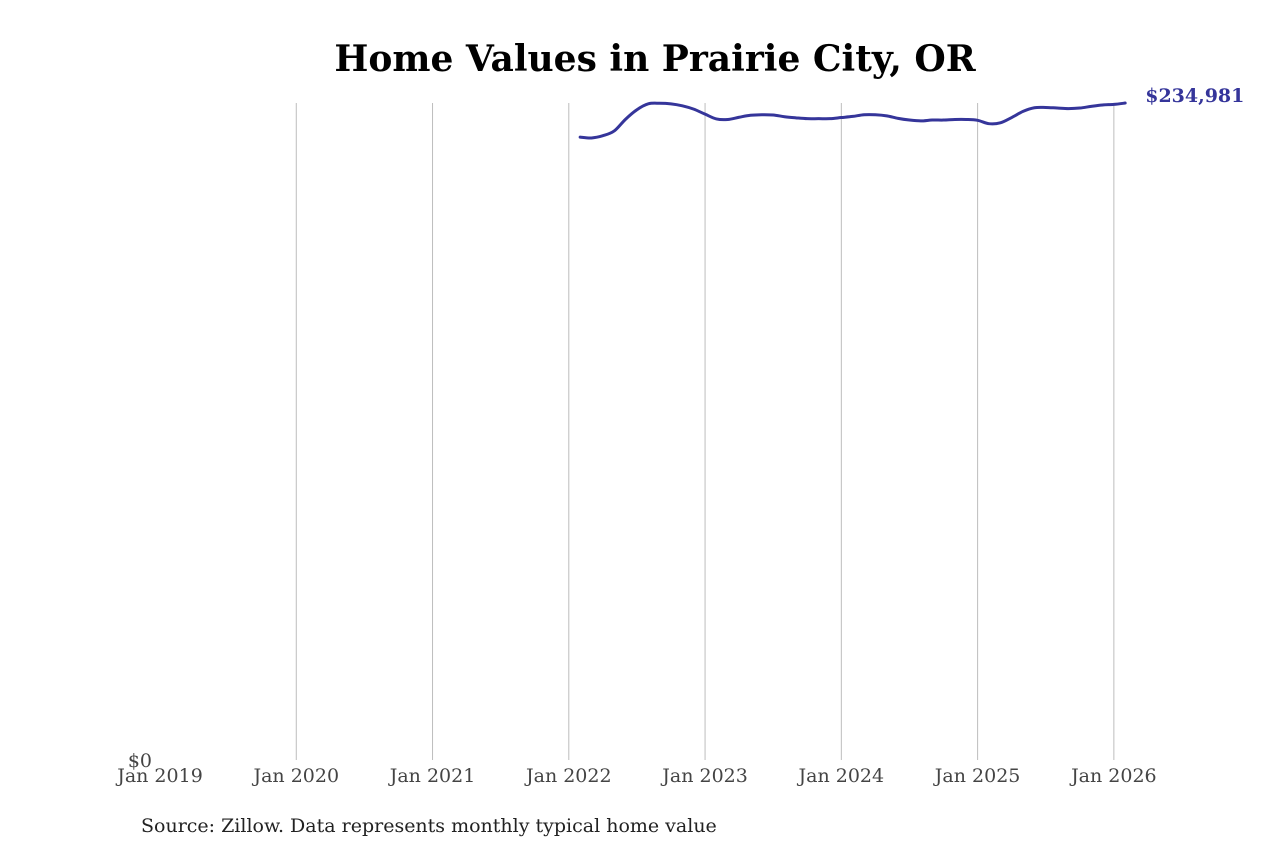 The width and height of the screenshot is (1280, 853). I want to click on series-layer, so click(852, 120).